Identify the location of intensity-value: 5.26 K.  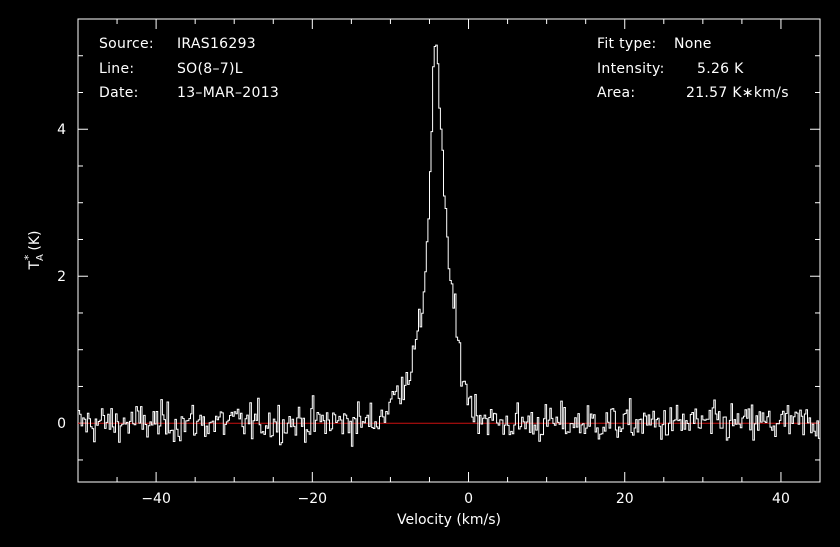
(720, 69).